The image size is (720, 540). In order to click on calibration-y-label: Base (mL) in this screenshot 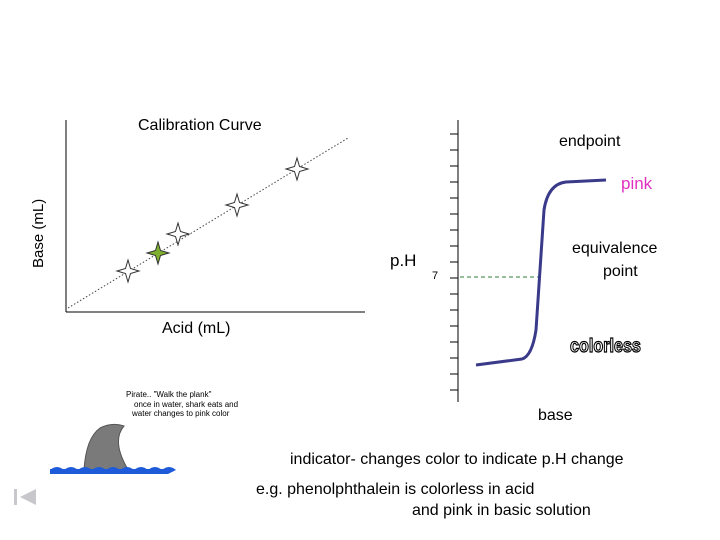, I will do `click(38, 233)`.